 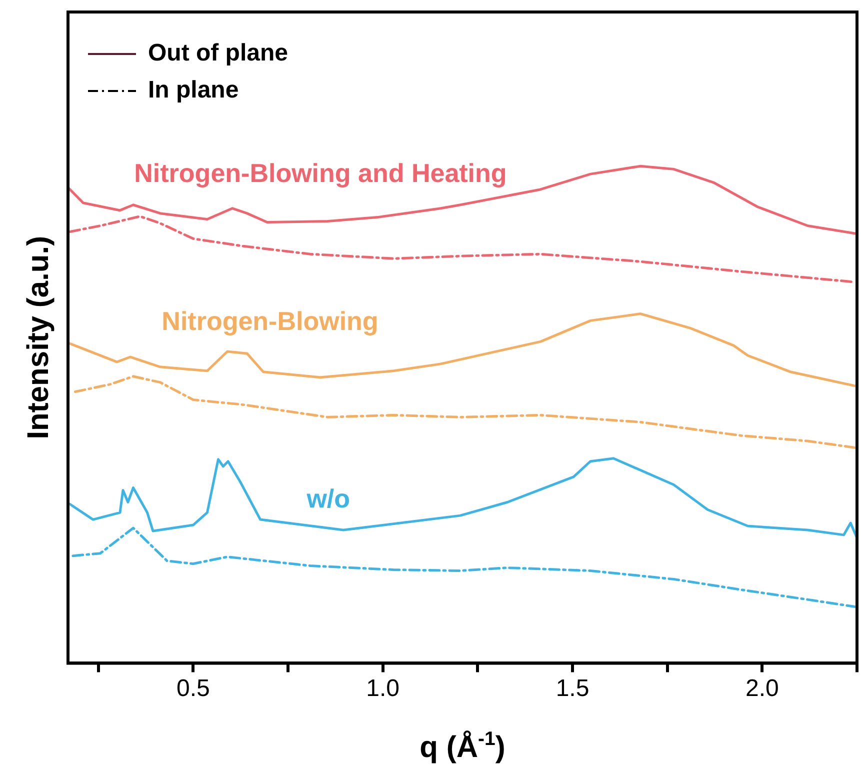 What do you see at coordinates (38, 338) in the screenshot?
I see `y-axis-title: Intensity (a.u.)` at bounding box center [38, 338].